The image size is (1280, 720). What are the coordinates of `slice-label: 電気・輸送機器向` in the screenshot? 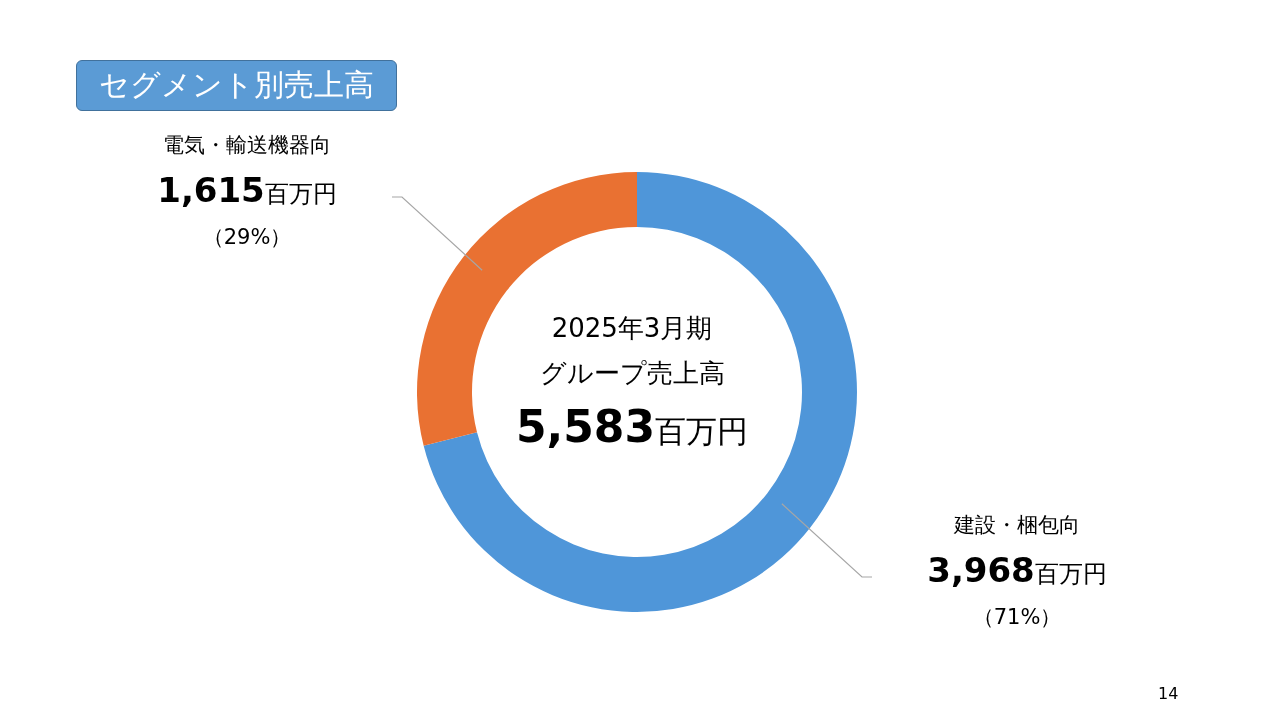 It's located at (247, 145).